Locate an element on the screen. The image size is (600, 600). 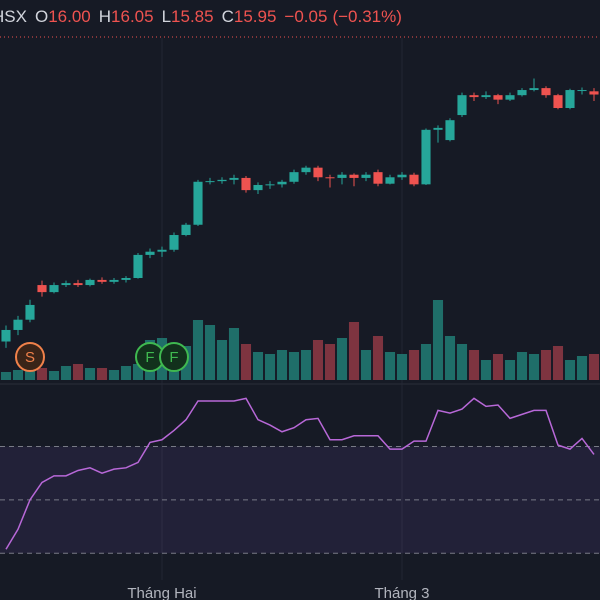
field-value: 15.95 is located at coordinates (255, 16).